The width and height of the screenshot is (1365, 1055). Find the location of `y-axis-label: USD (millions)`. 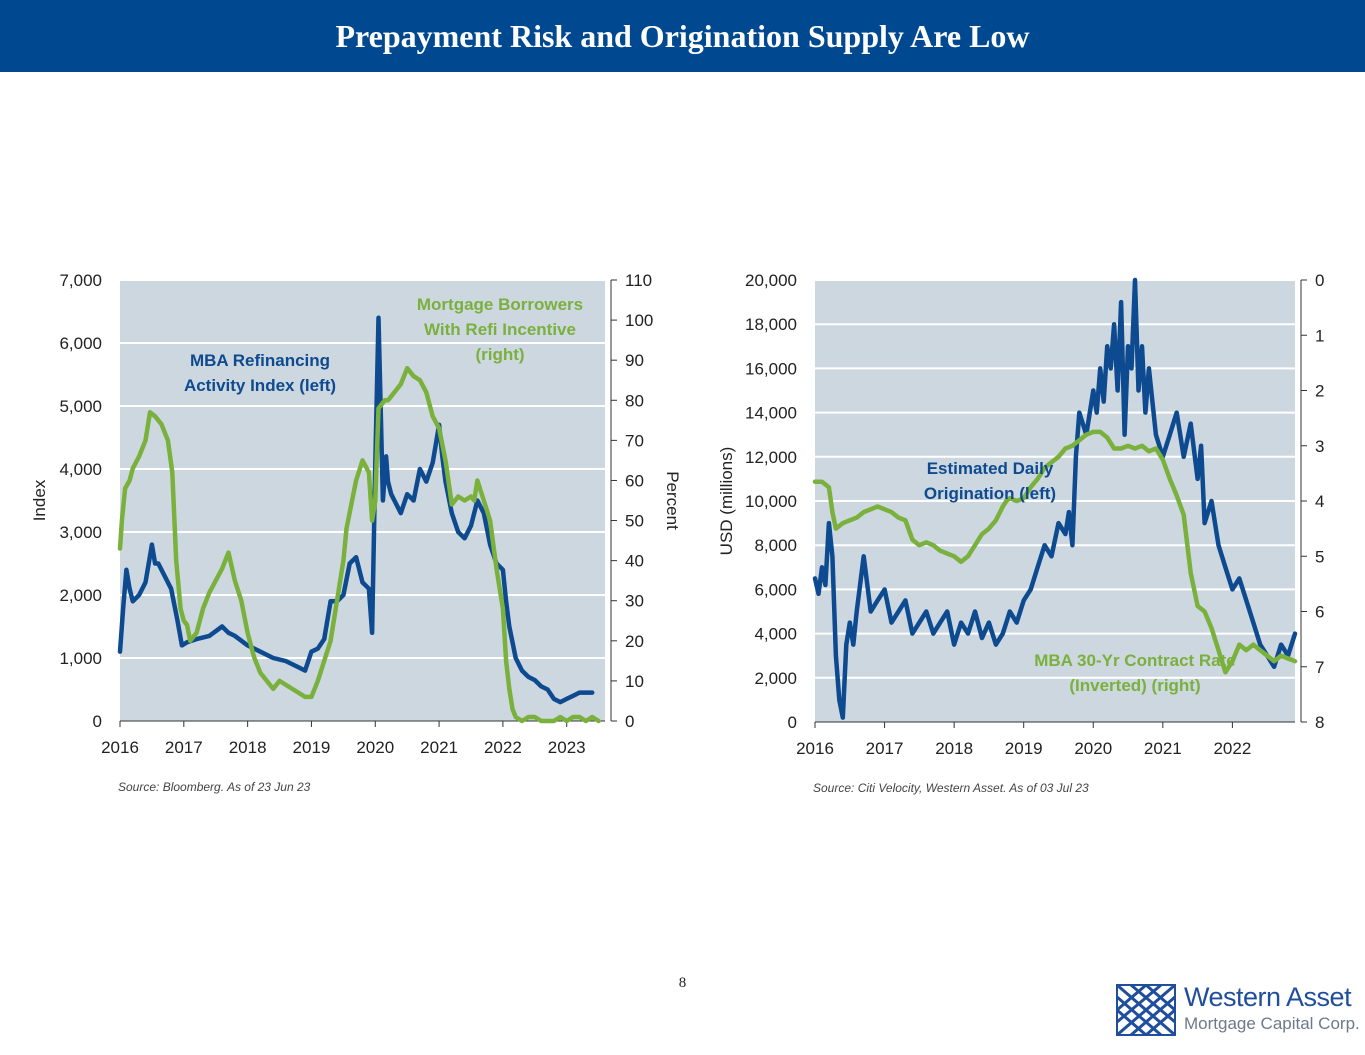

y-axis-label: USD (millions) is located at coordinates (726, 501).